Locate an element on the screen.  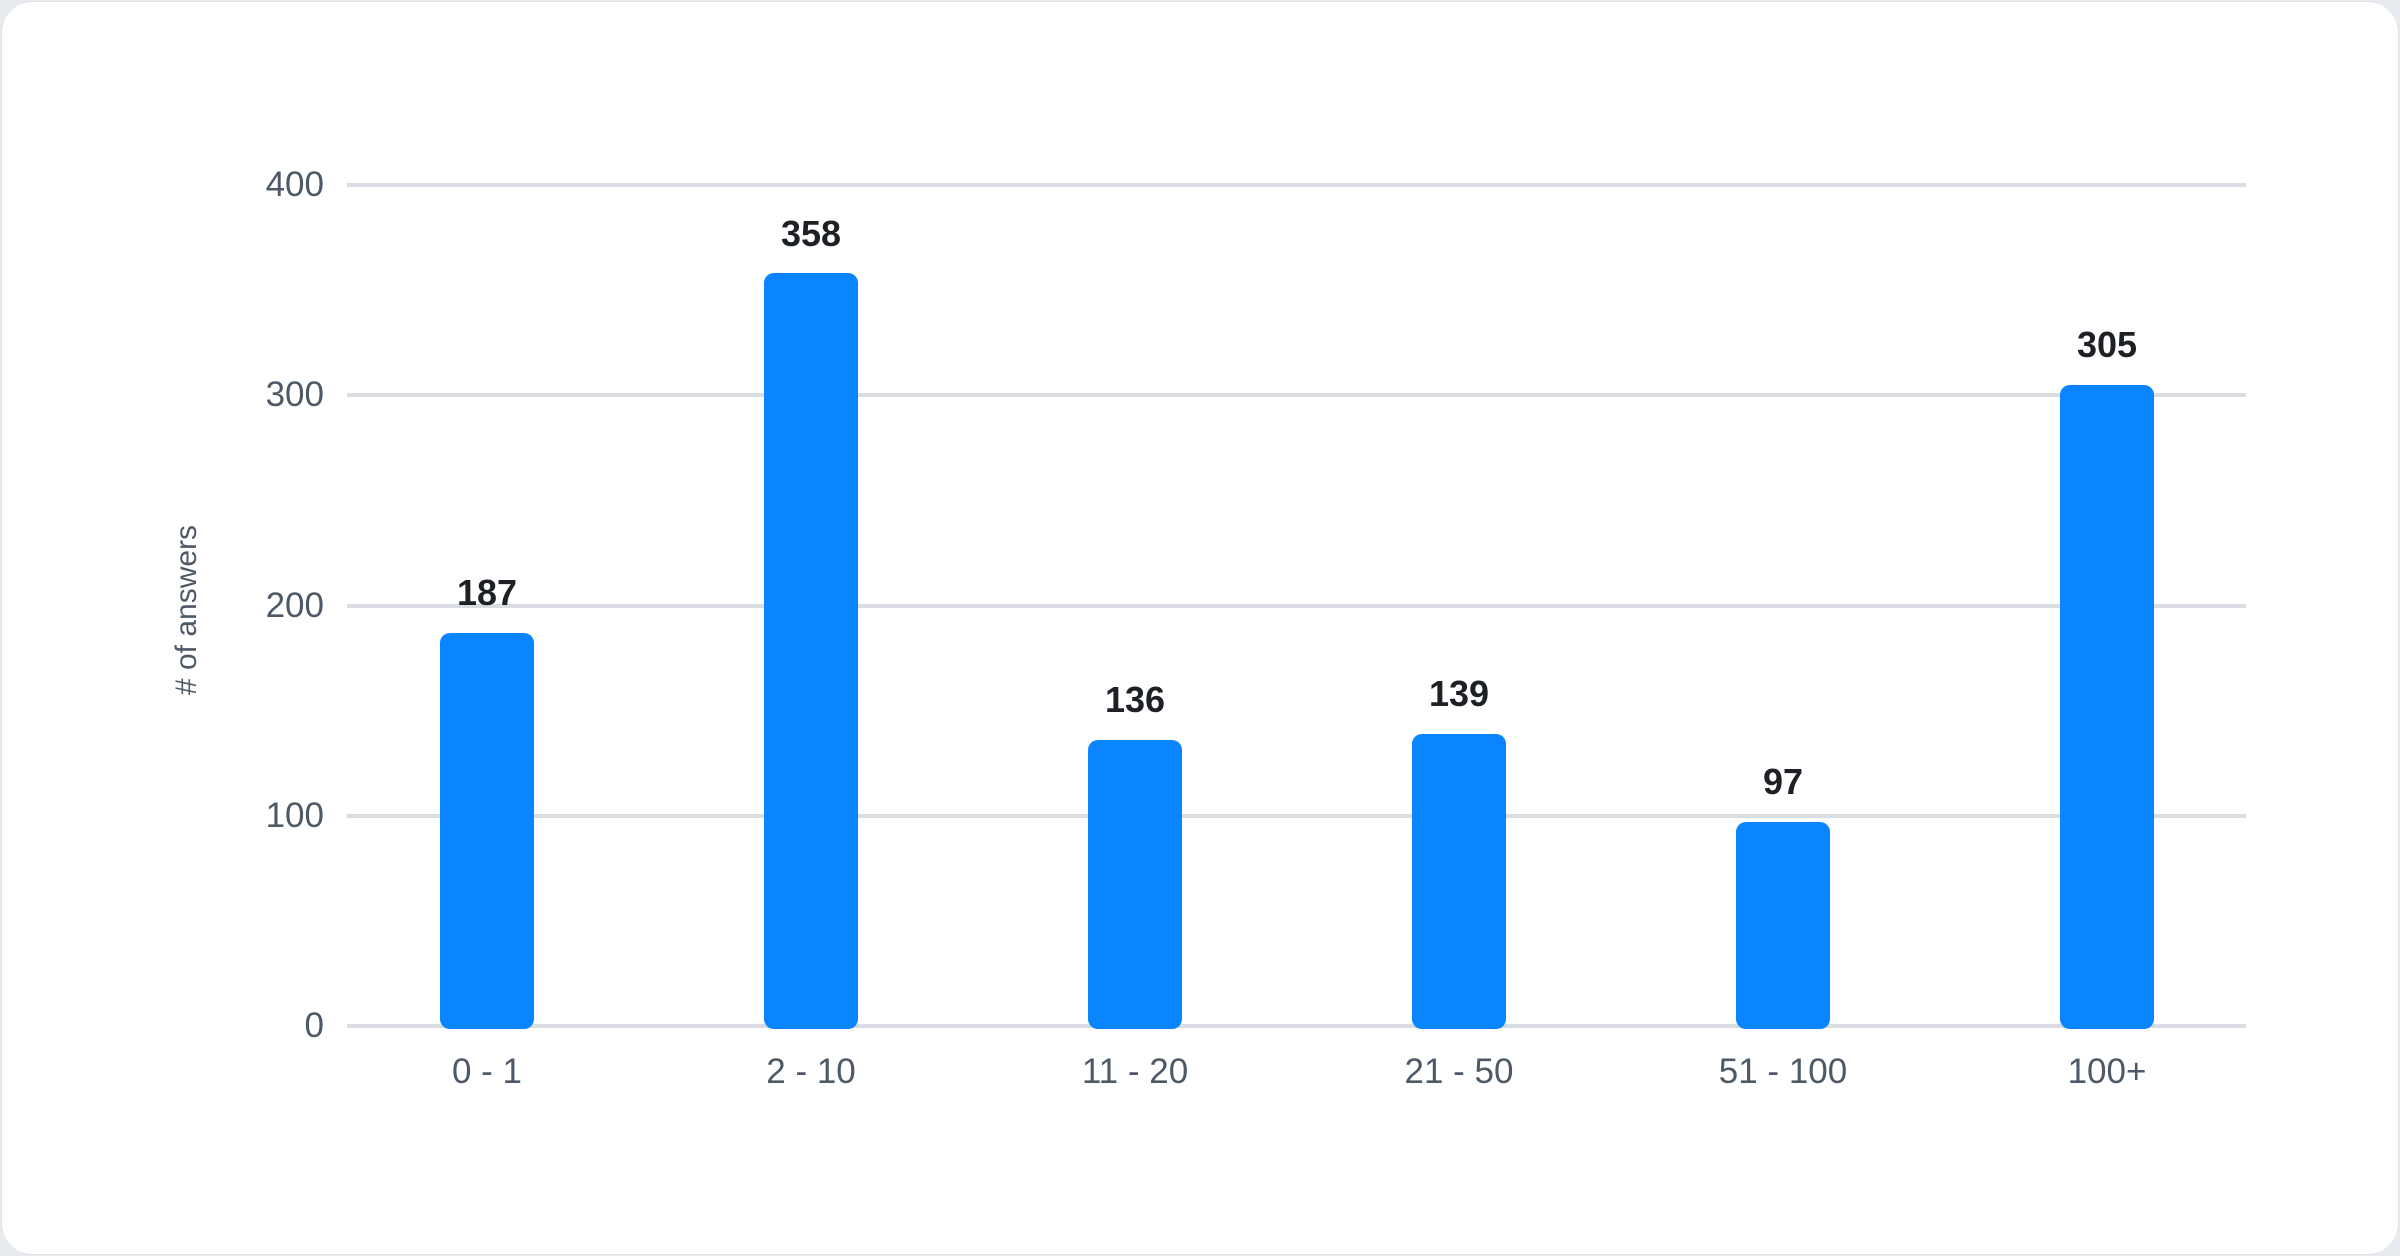
bar-slot: 358 2 - 10 is located at coordinates (811, 638).